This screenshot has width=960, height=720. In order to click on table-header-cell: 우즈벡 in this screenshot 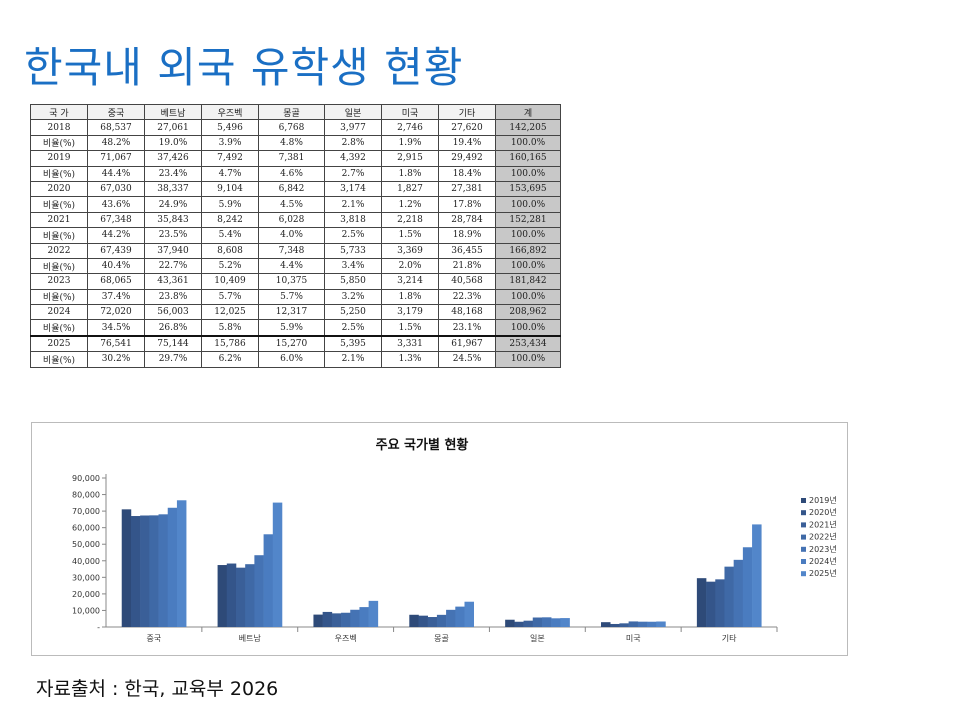, I will do `click(230, 112)`.